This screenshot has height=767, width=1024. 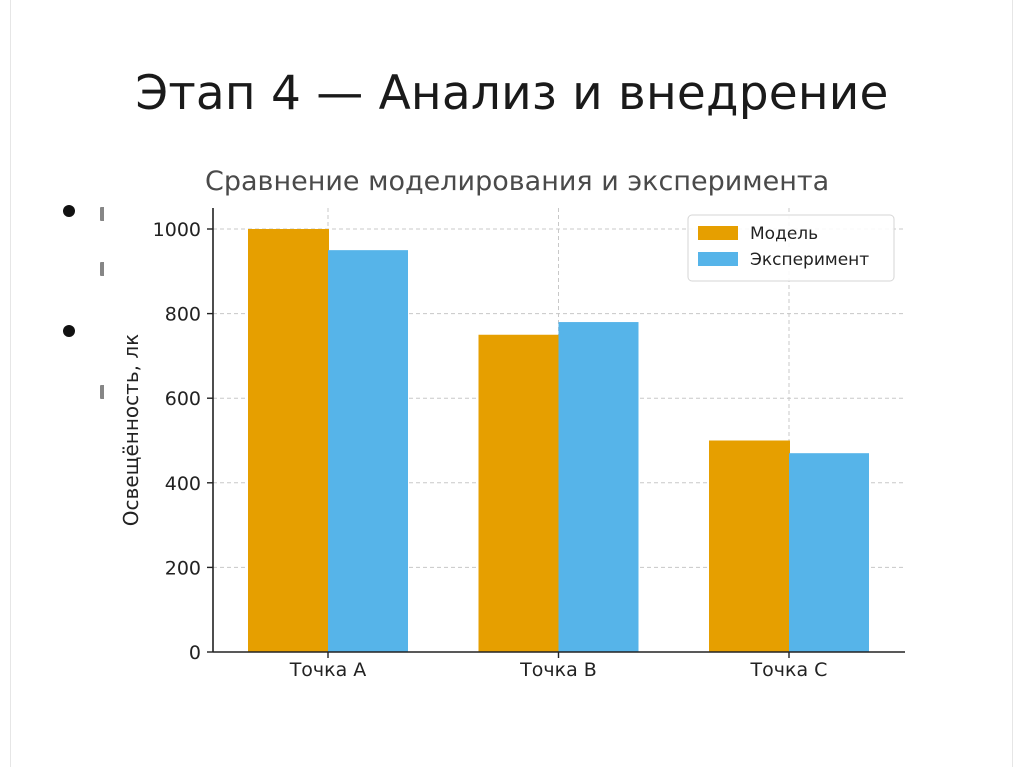 What do you see at coordinates (328, 670) in the screenshot?
I see `x-tick-label: Точка A` at bounding box center [328, 670].